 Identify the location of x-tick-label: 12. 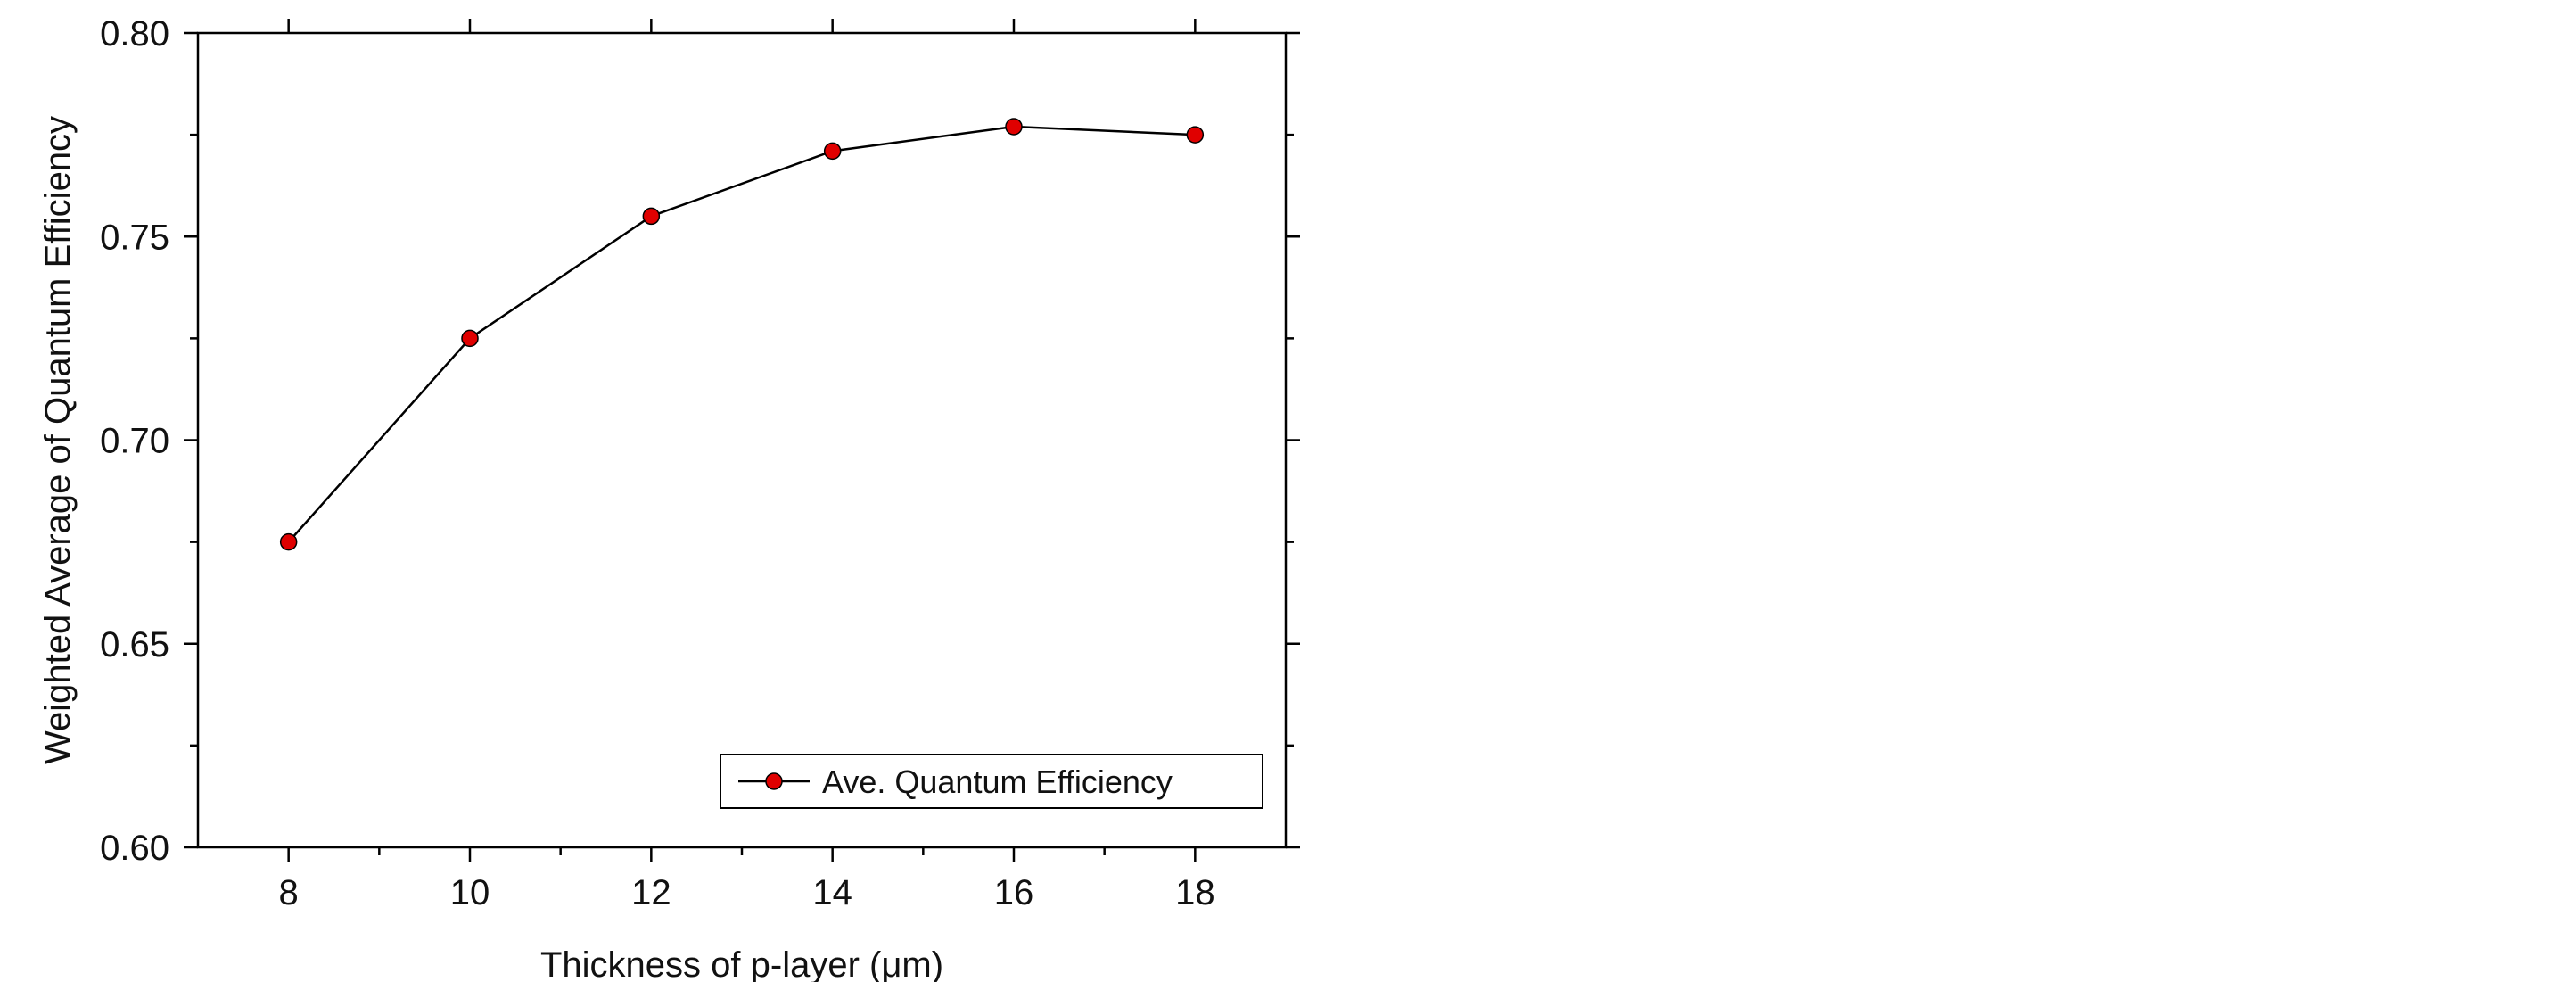
(651, 892).